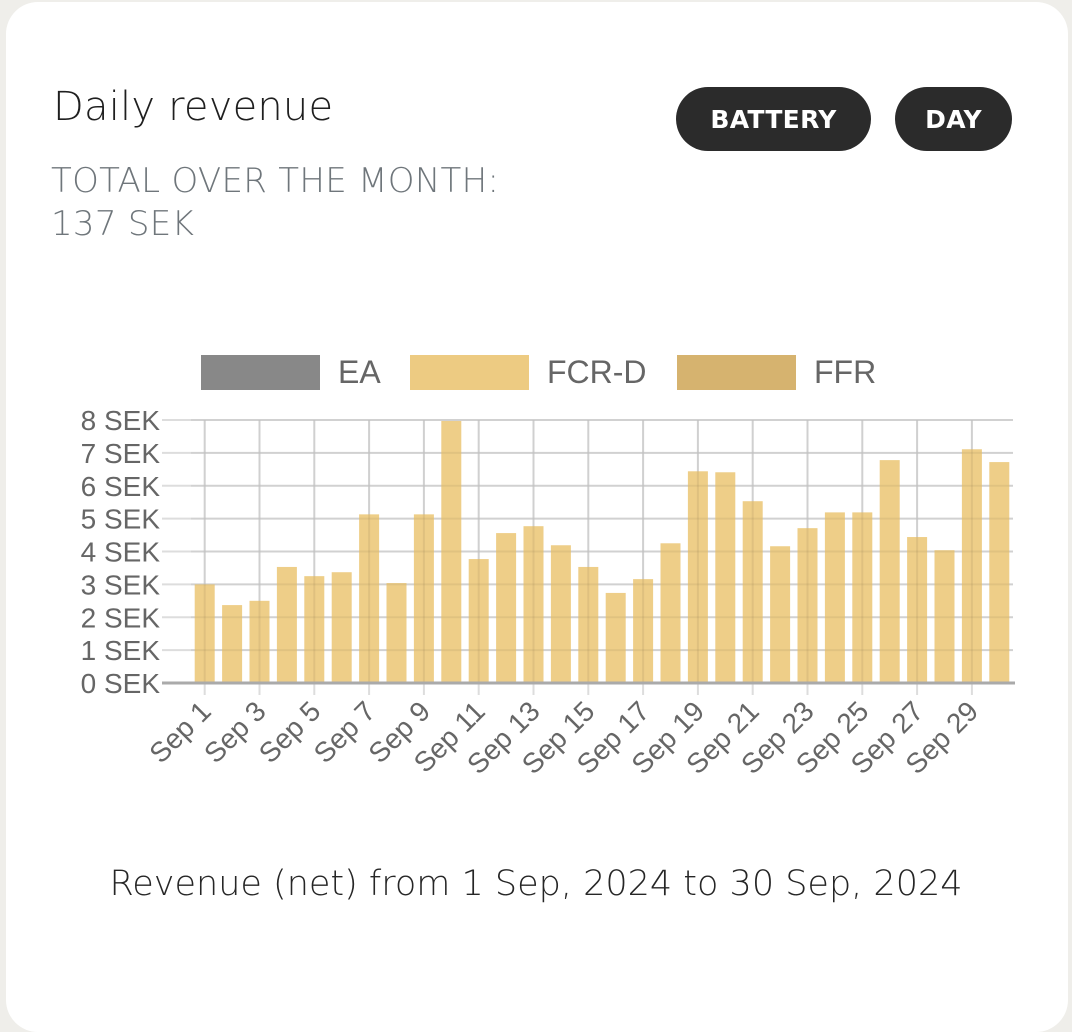 This screenshot has width=1072, height=1032. Describe the element at coordinates (597, 372) in the screenshot. I see `legend-label: FCR-D` at that location.